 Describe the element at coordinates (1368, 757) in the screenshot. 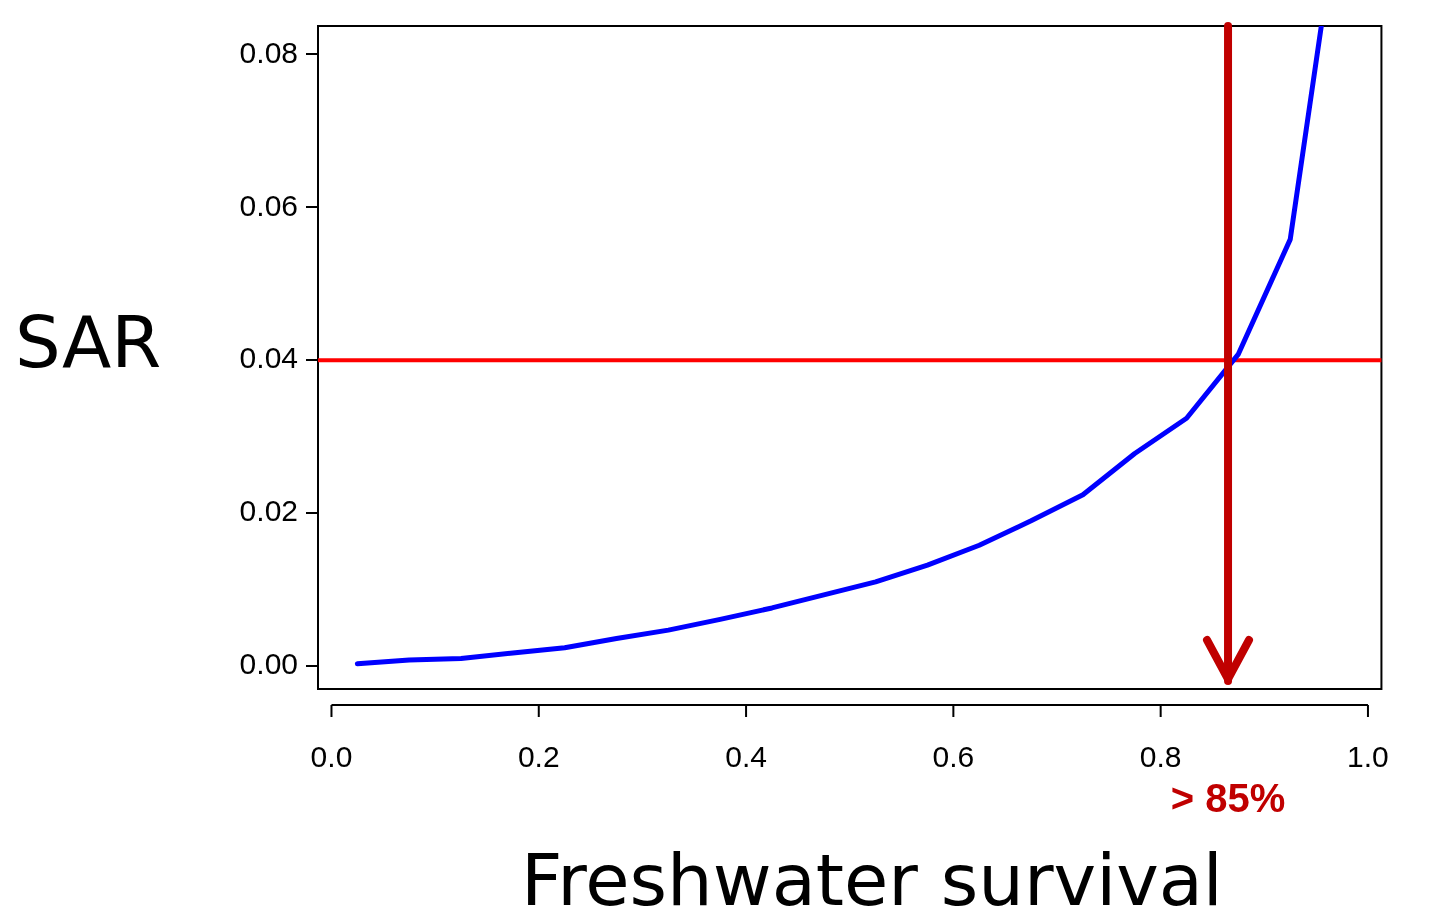

I see `x-tick-label: 1.0` at that location.